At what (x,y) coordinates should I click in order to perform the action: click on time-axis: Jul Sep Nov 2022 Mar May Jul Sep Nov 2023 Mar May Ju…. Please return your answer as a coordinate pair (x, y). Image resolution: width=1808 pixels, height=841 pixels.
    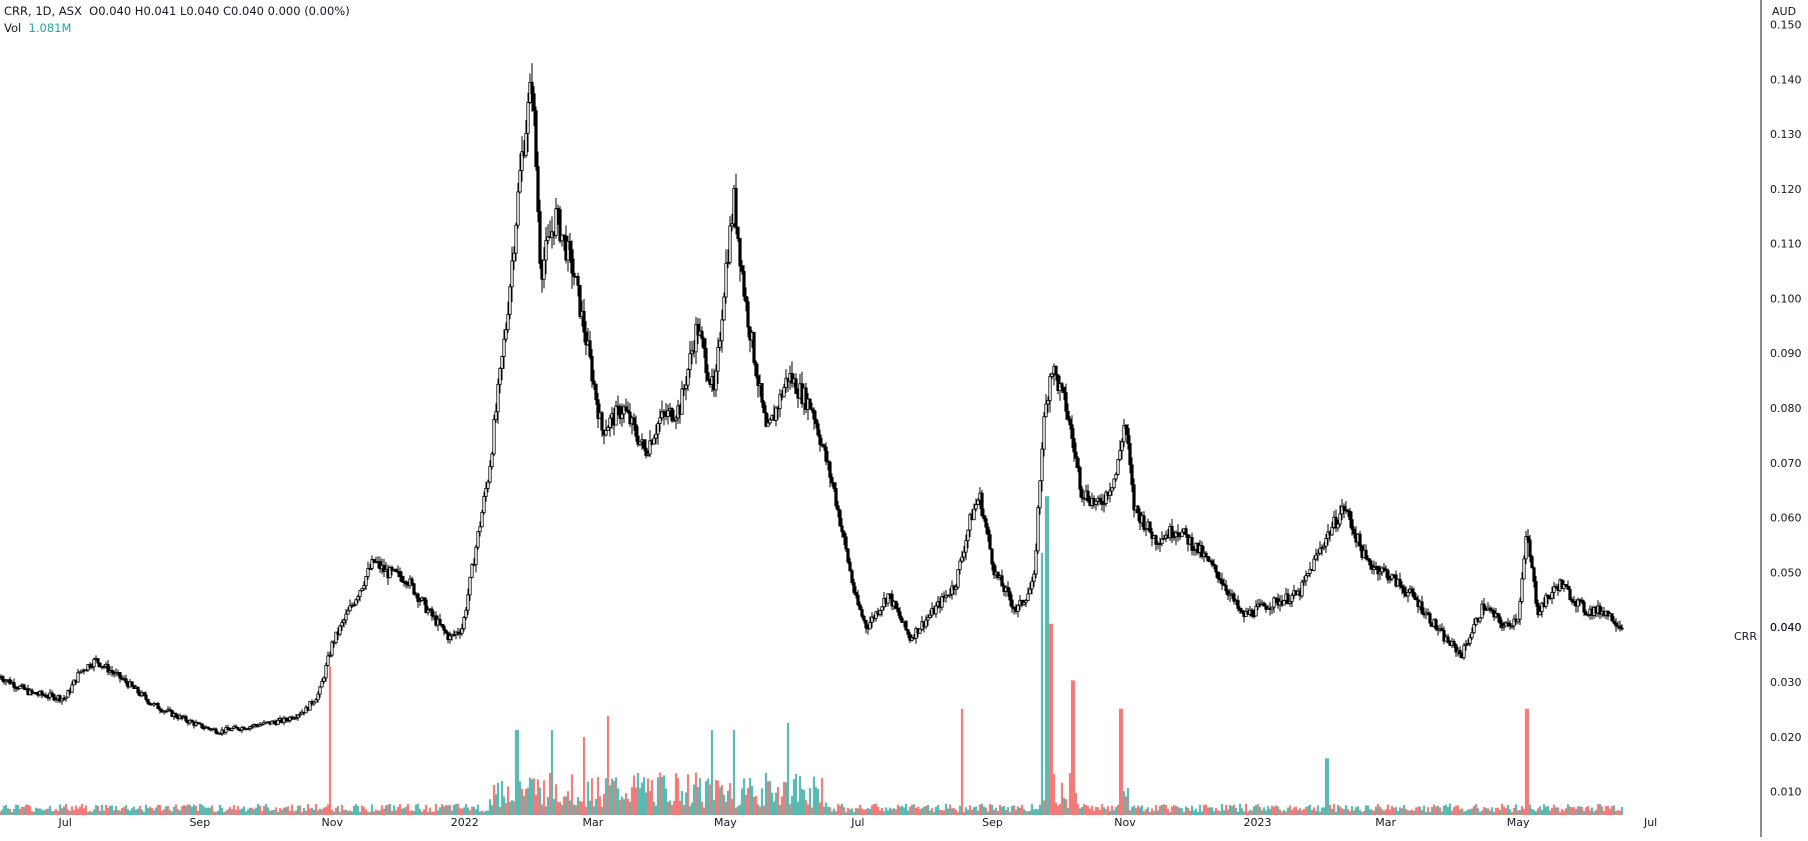
    Looking at the image, I should click on (858, 822).